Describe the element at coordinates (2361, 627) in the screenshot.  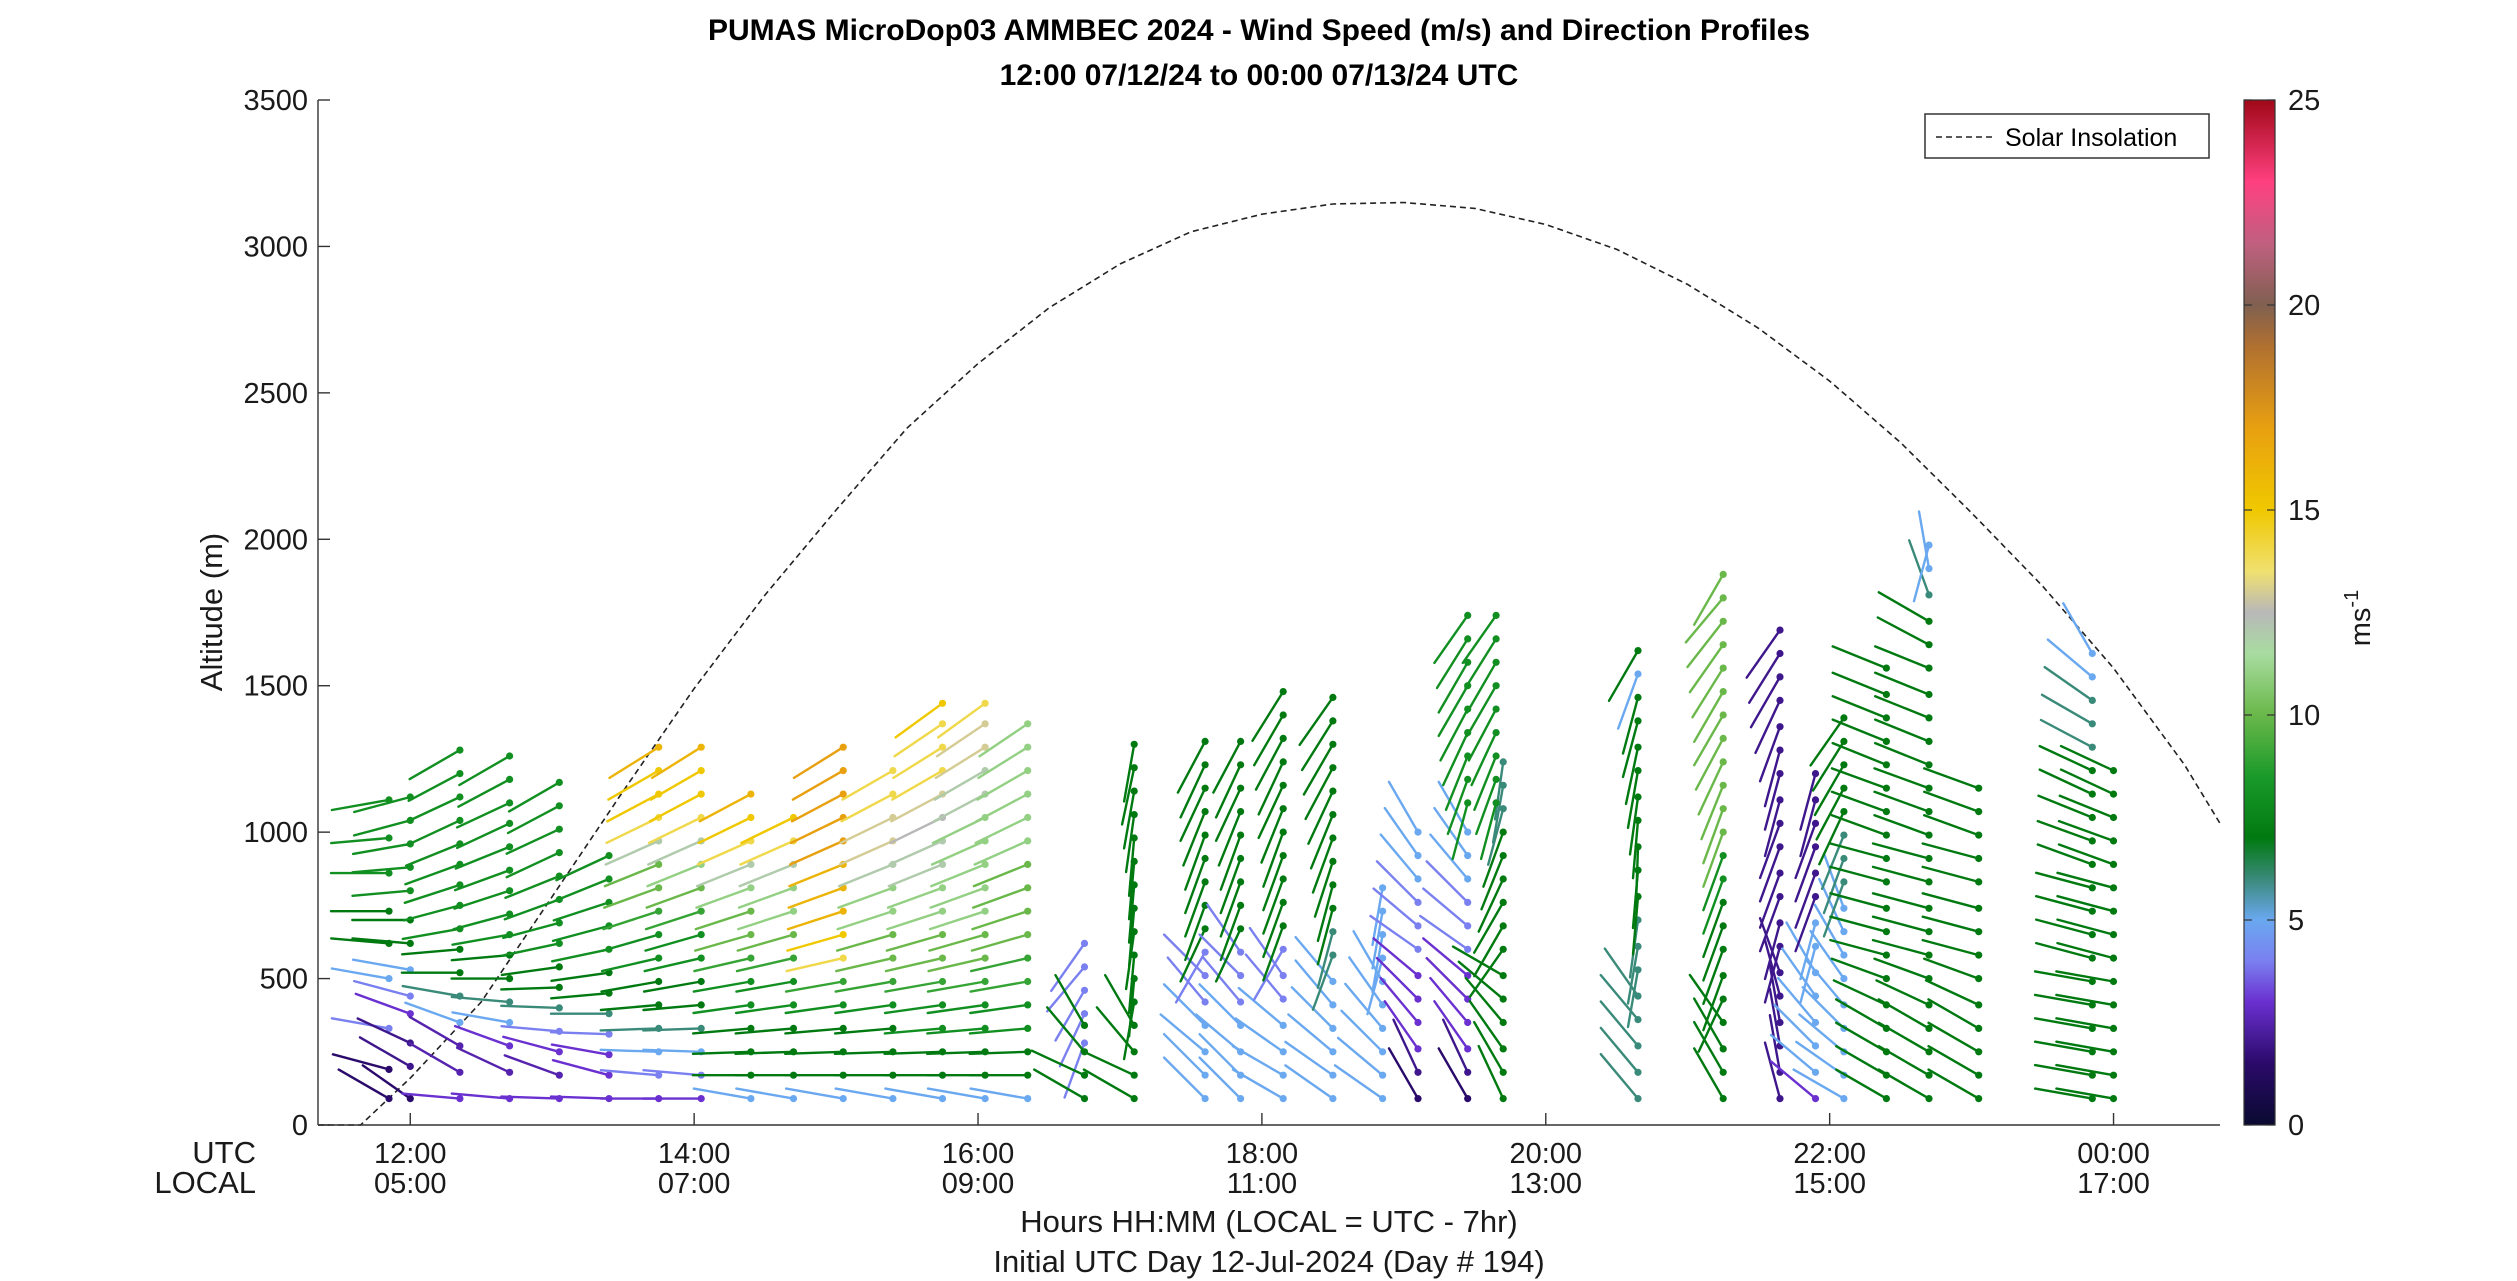
I see `colorbar-unit-base: ms` at that location.